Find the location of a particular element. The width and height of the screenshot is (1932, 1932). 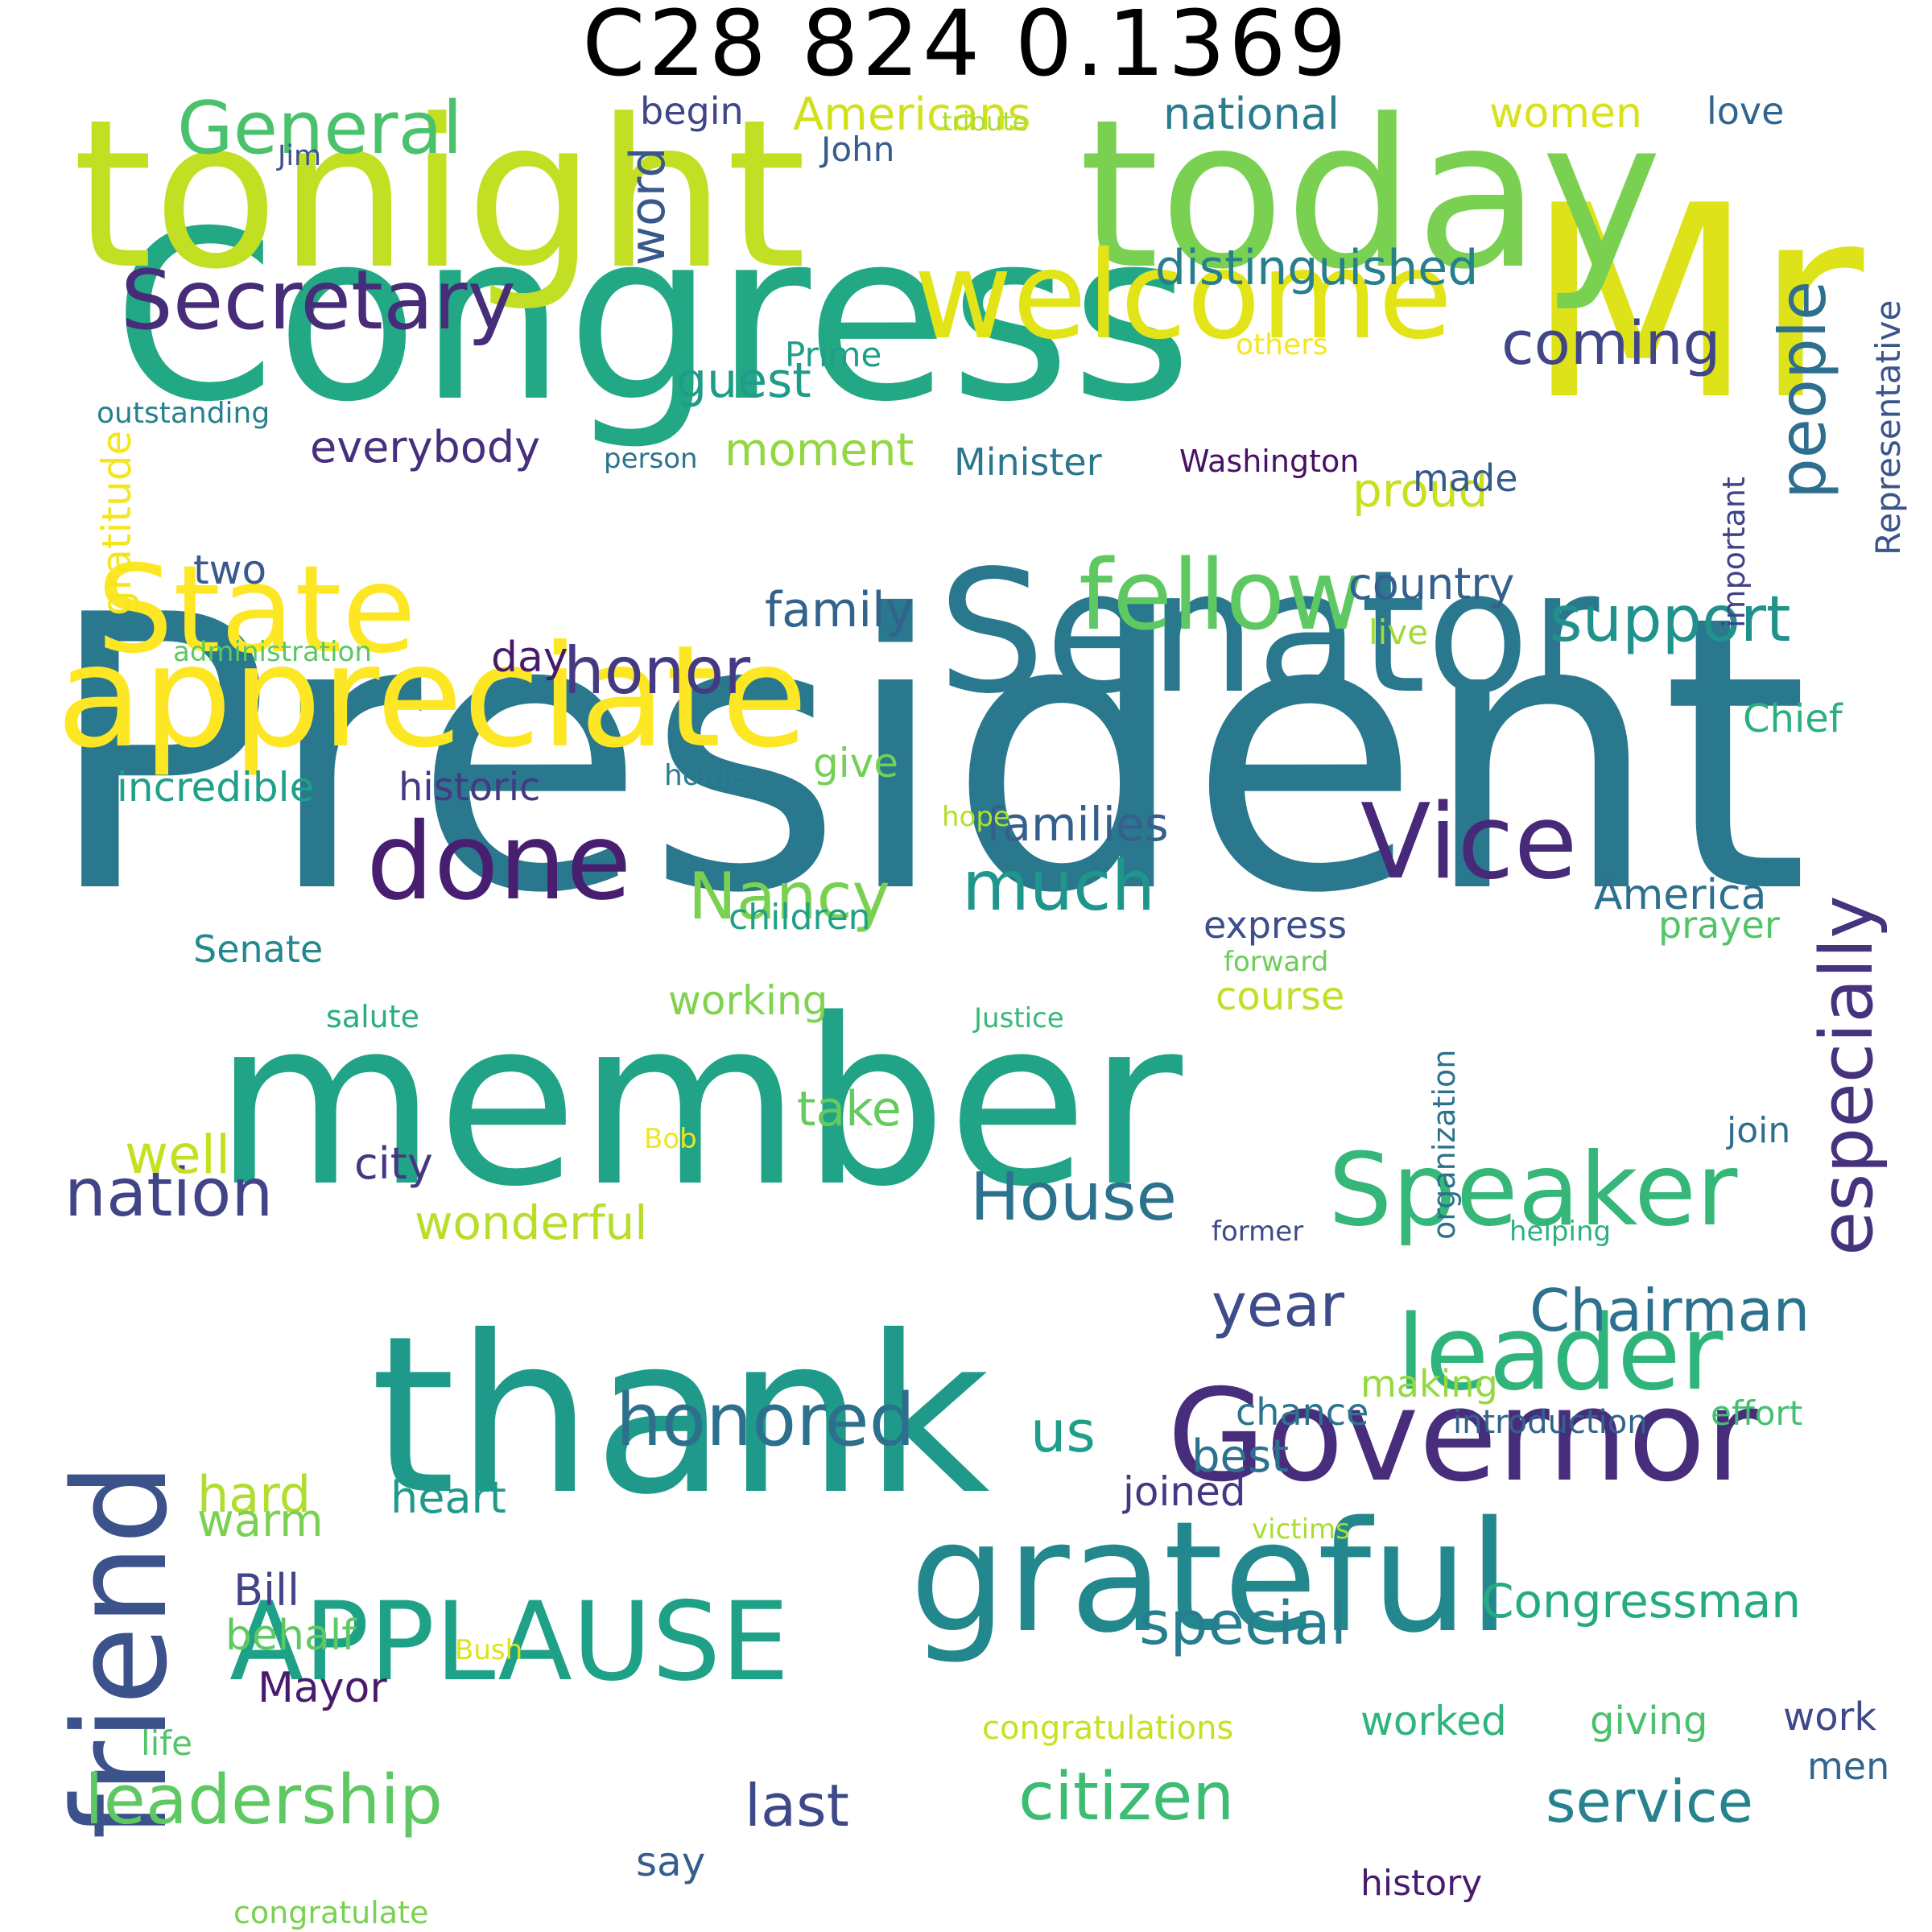

cloud-word: effort is located at coordinates (1757, 1413).